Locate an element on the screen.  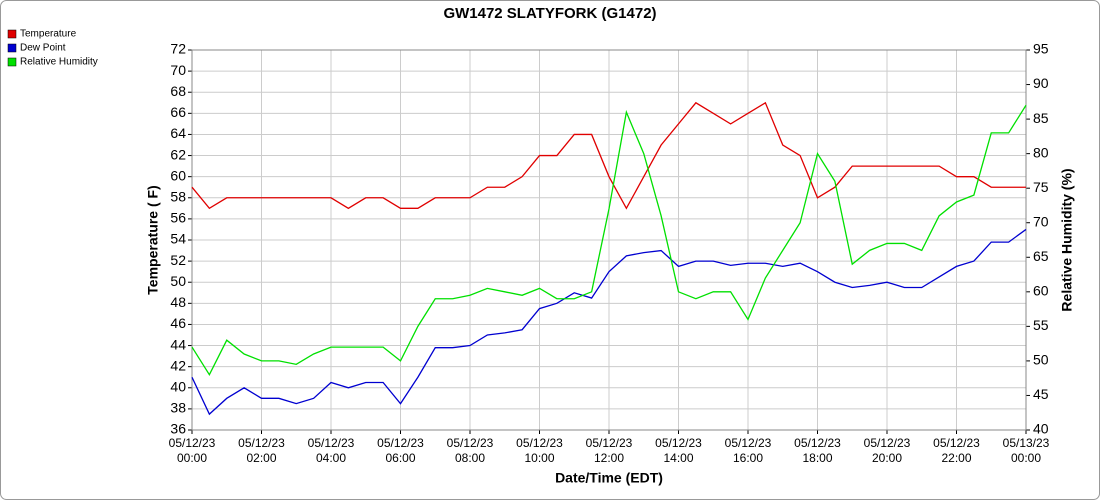
y-tick-label: 64 is located at coordinates (178, 133).